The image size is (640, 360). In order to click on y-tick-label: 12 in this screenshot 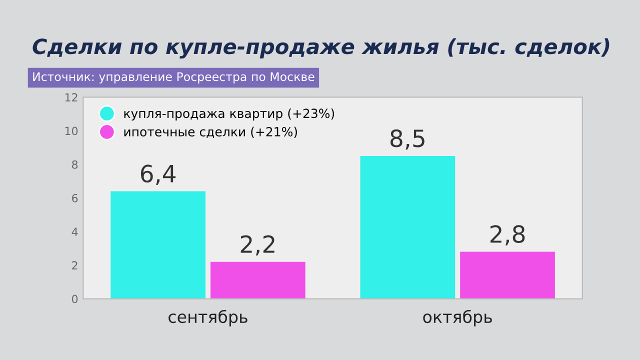, I will do `click(71, 97)`.